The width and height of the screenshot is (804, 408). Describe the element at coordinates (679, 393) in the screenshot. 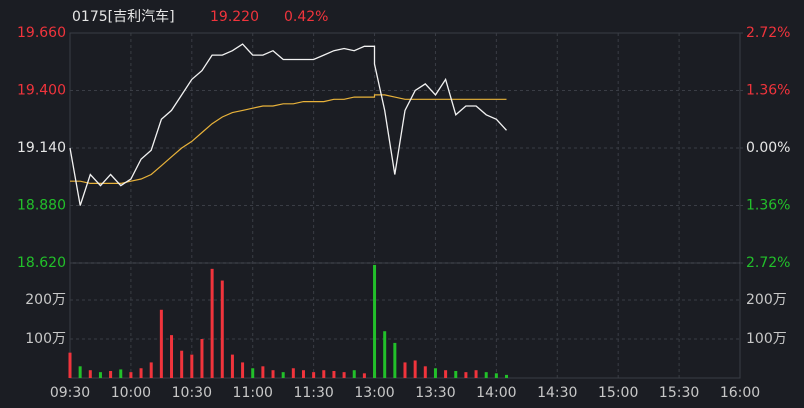

I see `x-tick-label: 15:30` at that location.